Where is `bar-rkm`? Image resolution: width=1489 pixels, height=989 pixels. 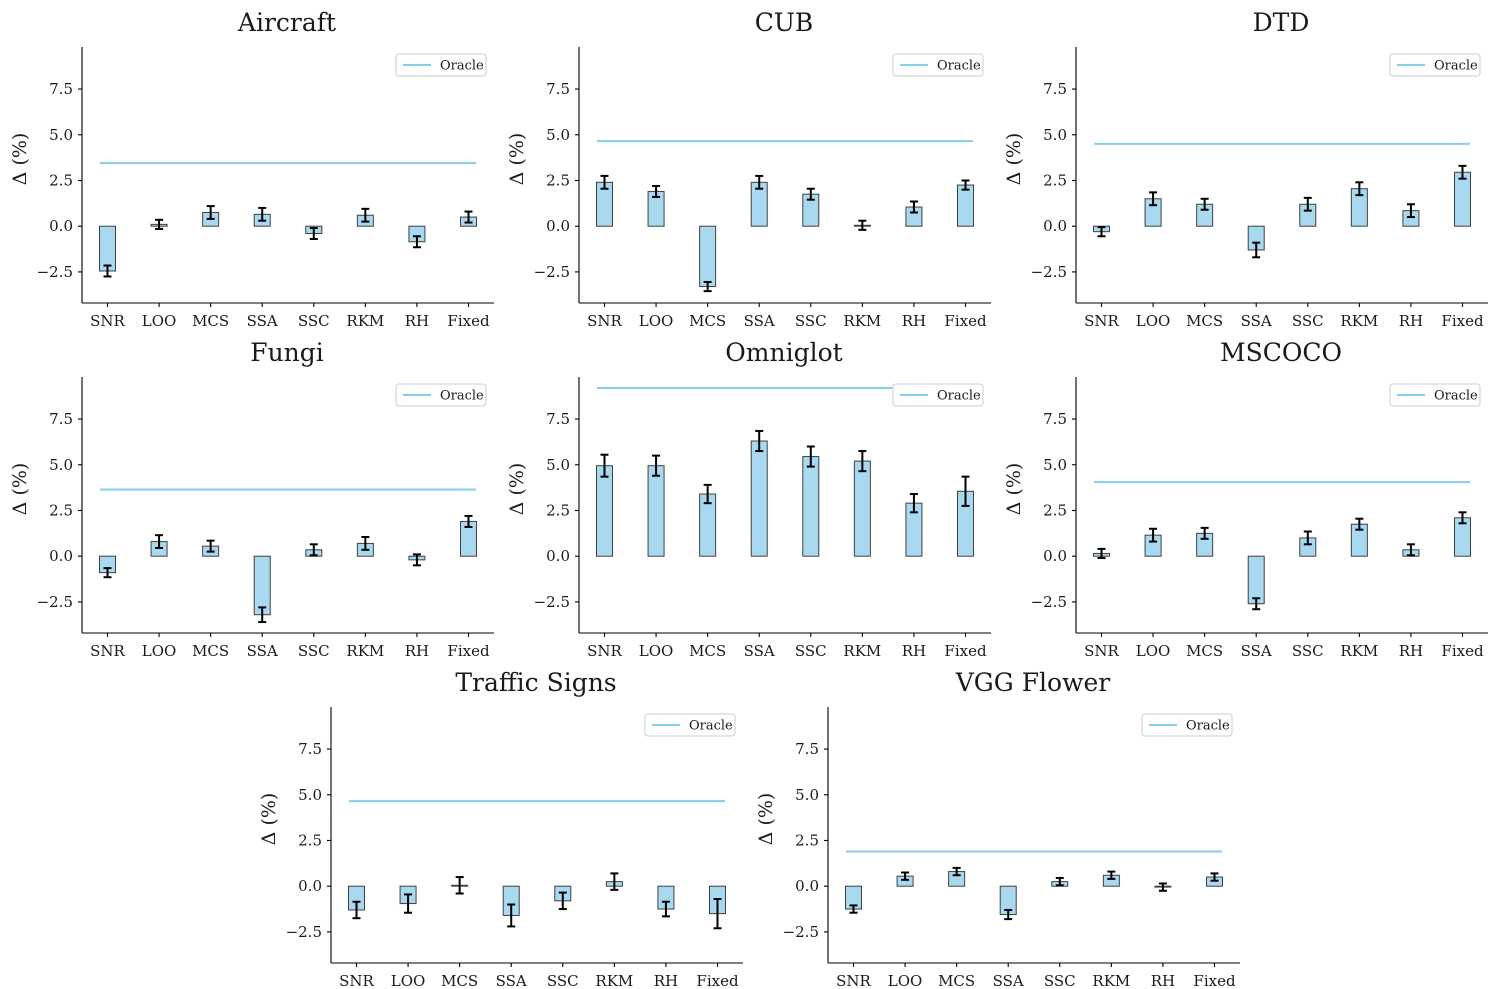
bar-rkm is located at coordinates (862, 508).